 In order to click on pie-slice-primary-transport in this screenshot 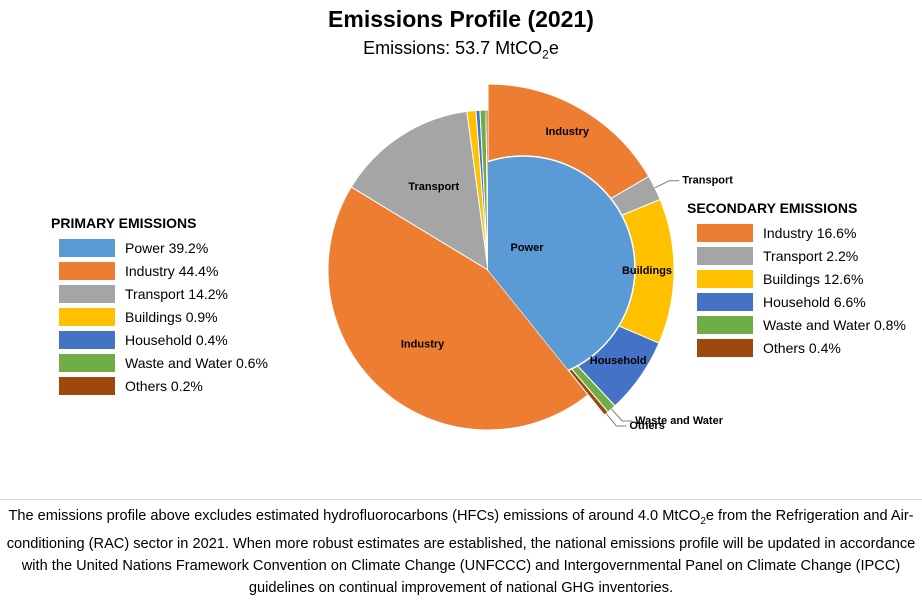, I will do `click(419, 190)`.